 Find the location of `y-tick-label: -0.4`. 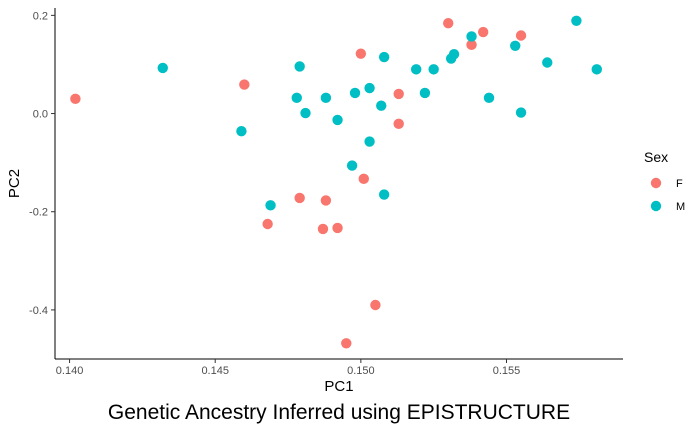

y-tick-label: -0.4 is located at coordinates (38, 311).